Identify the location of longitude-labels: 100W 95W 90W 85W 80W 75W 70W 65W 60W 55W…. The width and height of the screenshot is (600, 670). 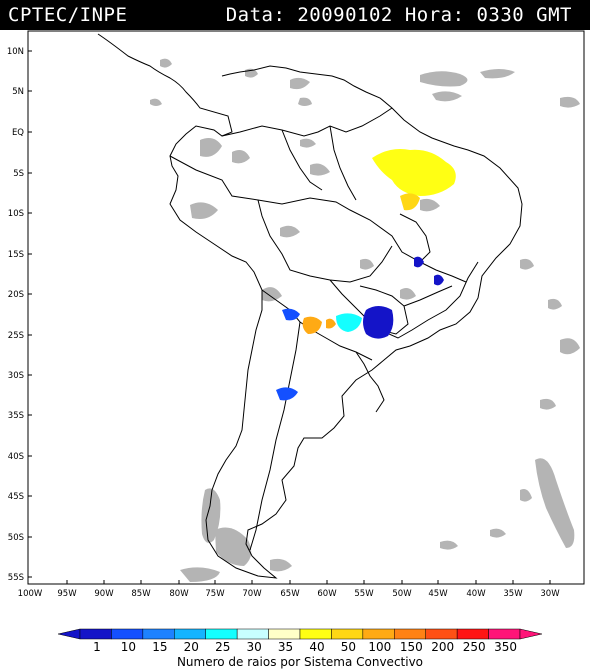
(289, 594).